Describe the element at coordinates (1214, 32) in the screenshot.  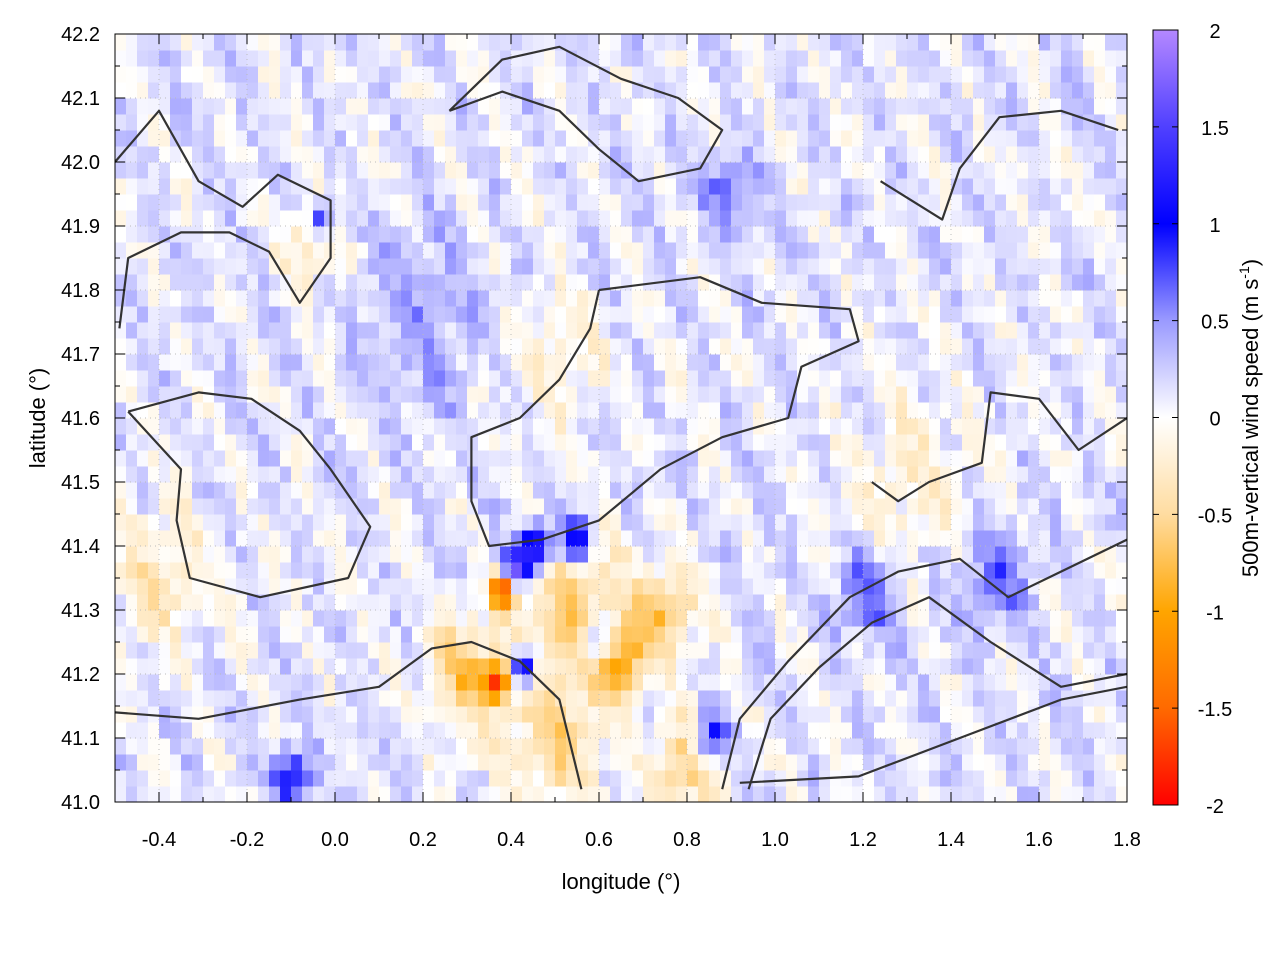
I see `colorbar-tick-label: 2` at that location.